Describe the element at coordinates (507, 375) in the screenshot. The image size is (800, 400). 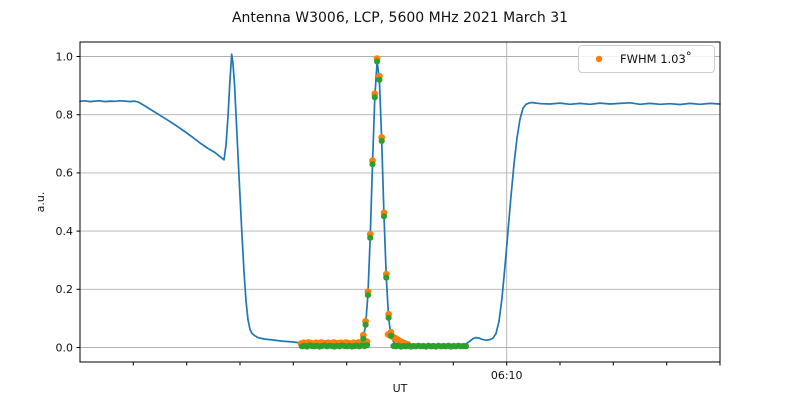
I see `x-tick-label: 06:10` at that location.